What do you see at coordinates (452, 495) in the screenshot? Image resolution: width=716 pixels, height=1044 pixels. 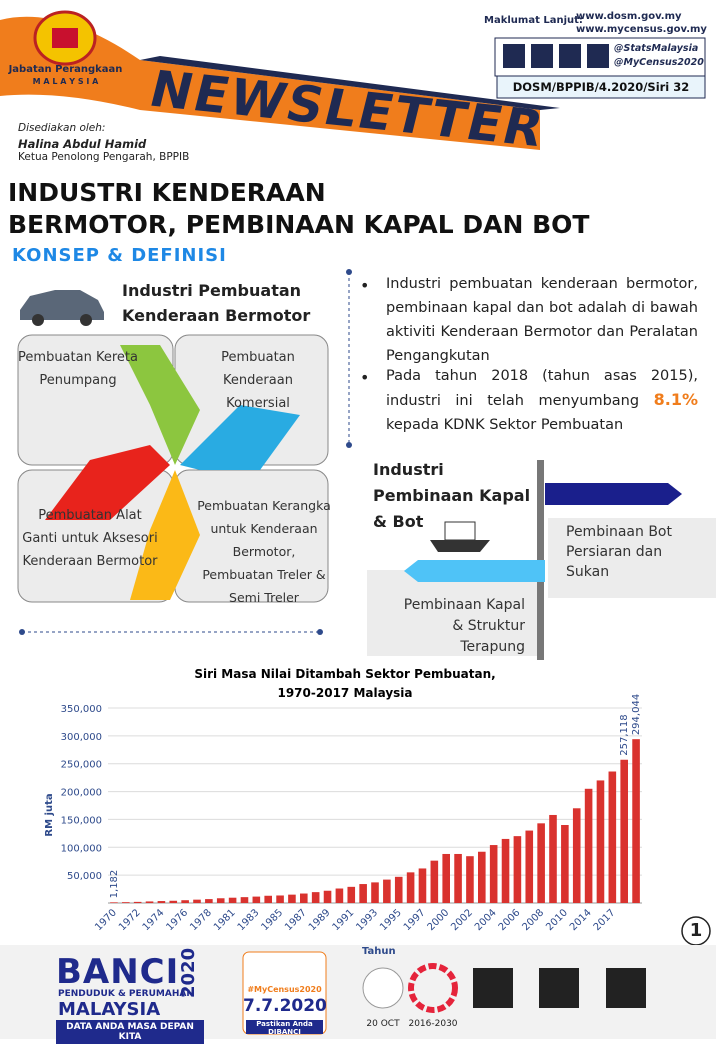 I see `ship-heading: Pembinaan Kapal` at bounding box center [452, 495].